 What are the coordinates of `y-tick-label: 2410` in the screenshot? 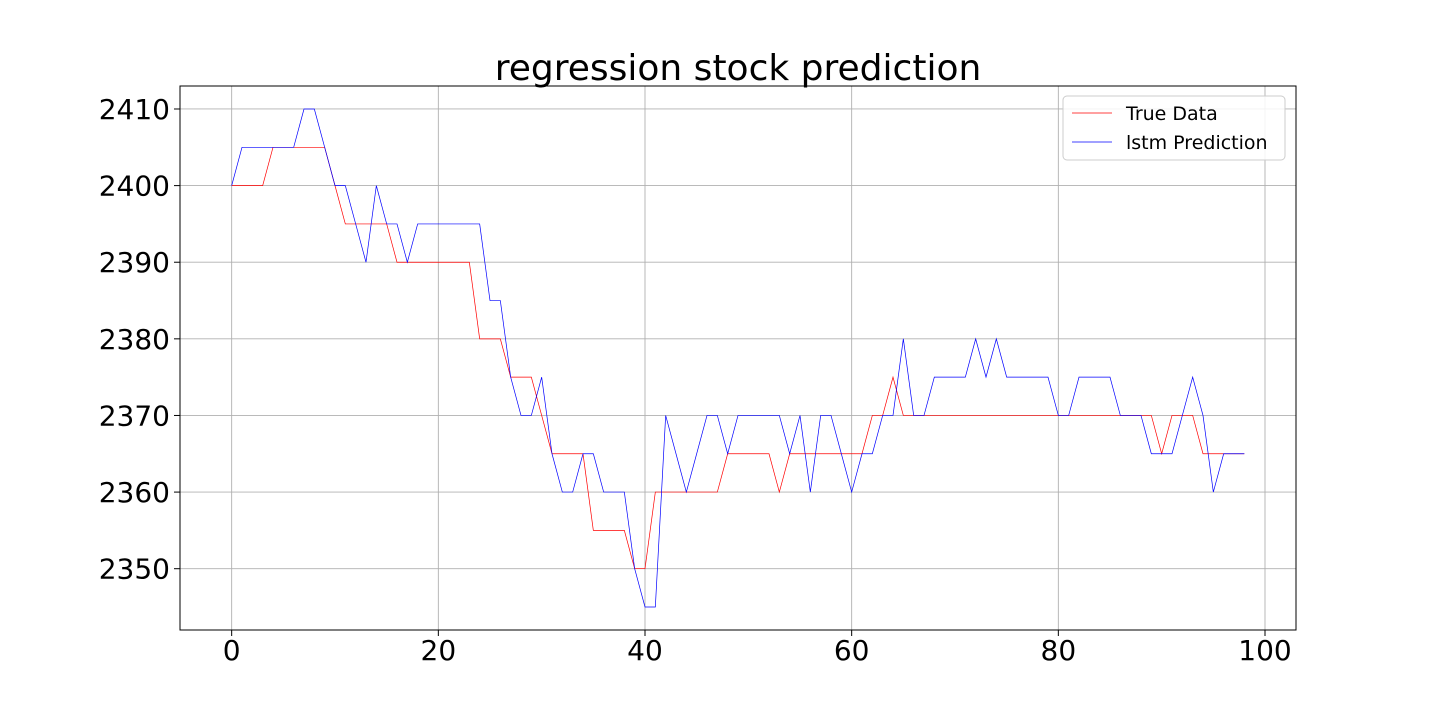 It's located at (134, 109).